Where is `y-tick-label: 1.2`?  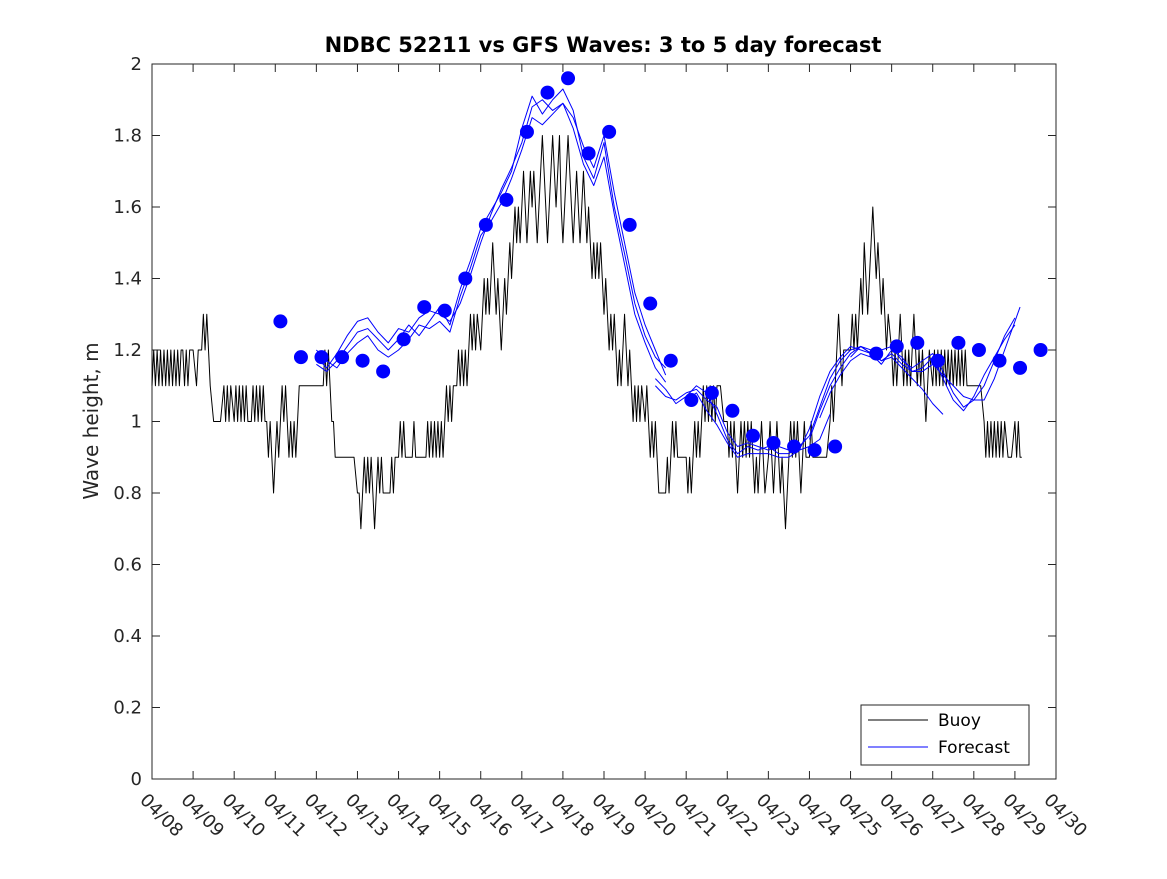
y-tick-label: 1.2 is located at coordinates (127, 350).